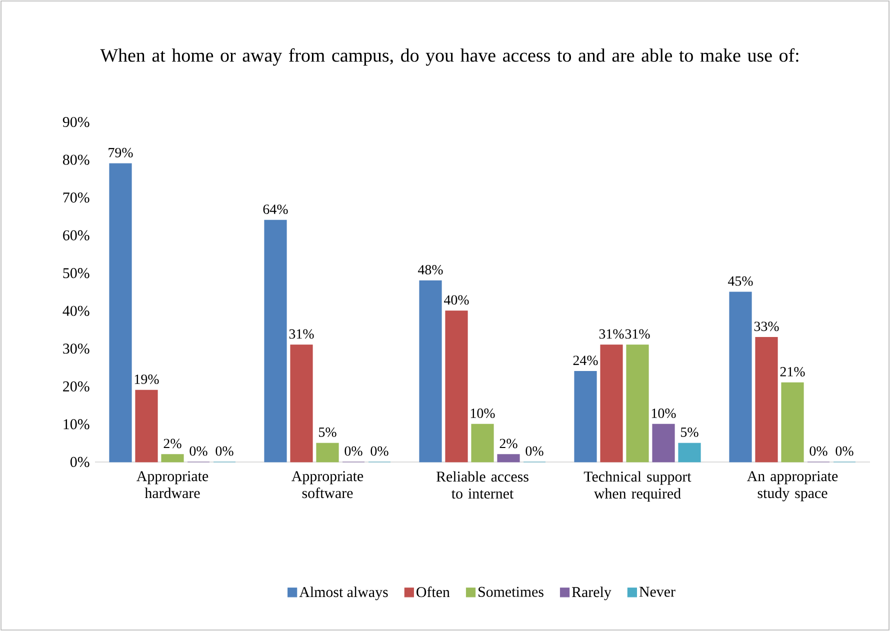  I want to click on x-tick-label: Technical support when required, so click(638, 486).